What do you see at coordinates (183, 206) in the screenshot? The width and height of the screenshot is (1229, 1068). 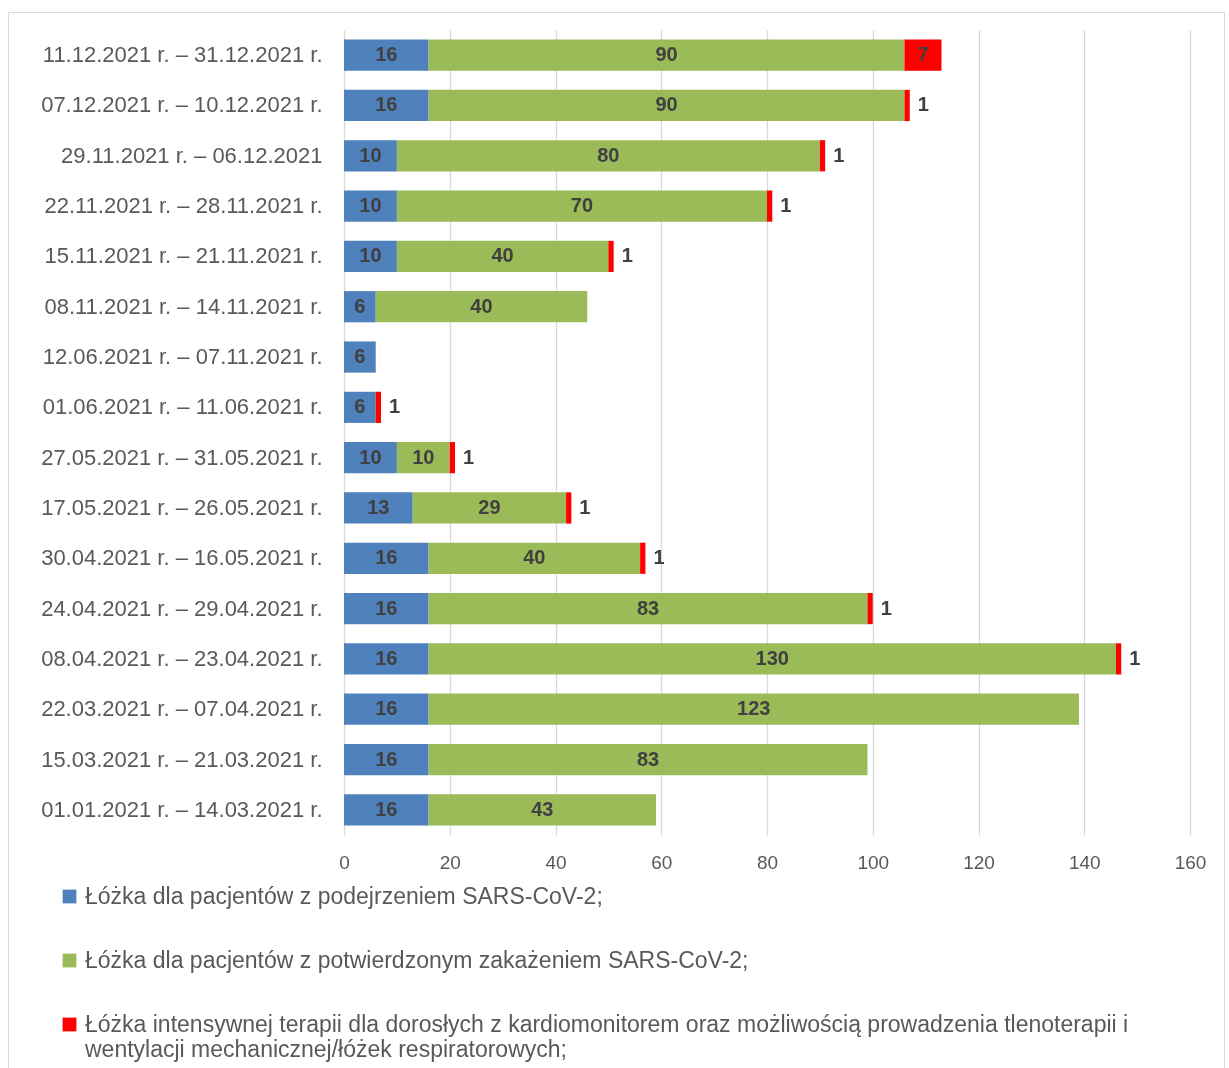 I see `y-tick-label: 22.11.2021 r. – 28.11.2021 r.` at bounding box center [183, 206].